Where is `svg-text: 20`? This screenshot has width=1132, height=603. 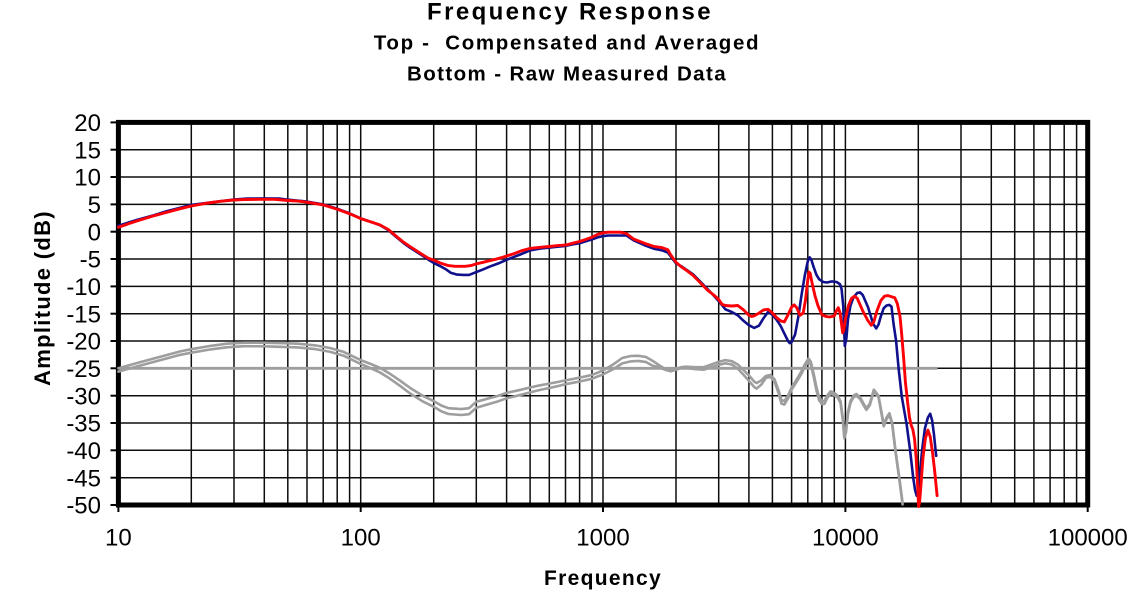
svg-text: 20 is located at coordinates (87, 123).